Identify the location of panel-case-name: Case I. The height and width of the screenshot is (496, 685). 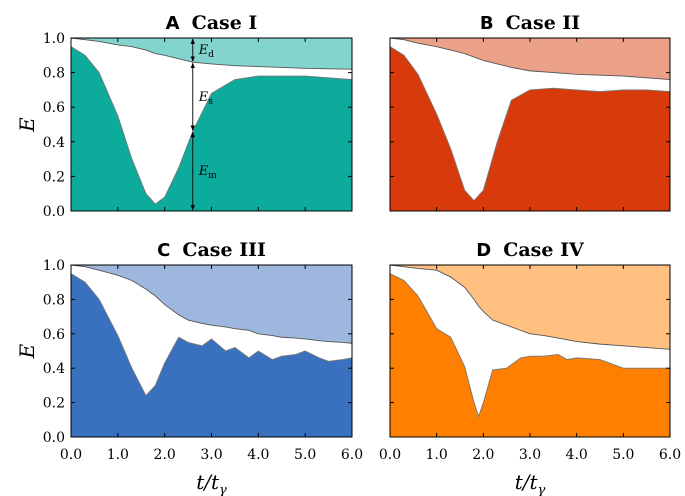
(225, 23).